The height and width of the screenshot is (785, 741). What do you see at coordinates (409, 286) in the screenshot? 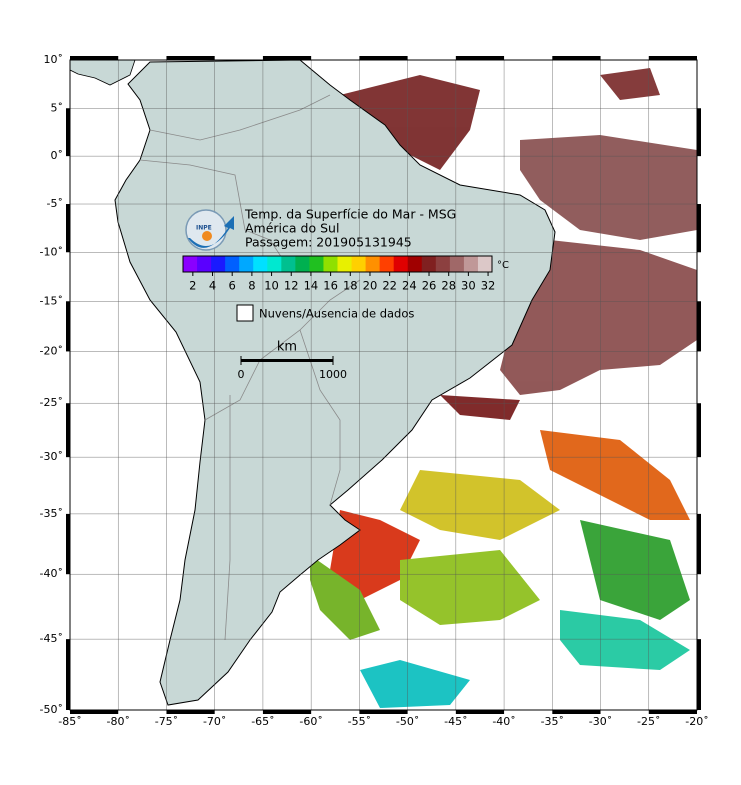
I see `colorbar-tick-label: 24` at bounding box center [409, 286].